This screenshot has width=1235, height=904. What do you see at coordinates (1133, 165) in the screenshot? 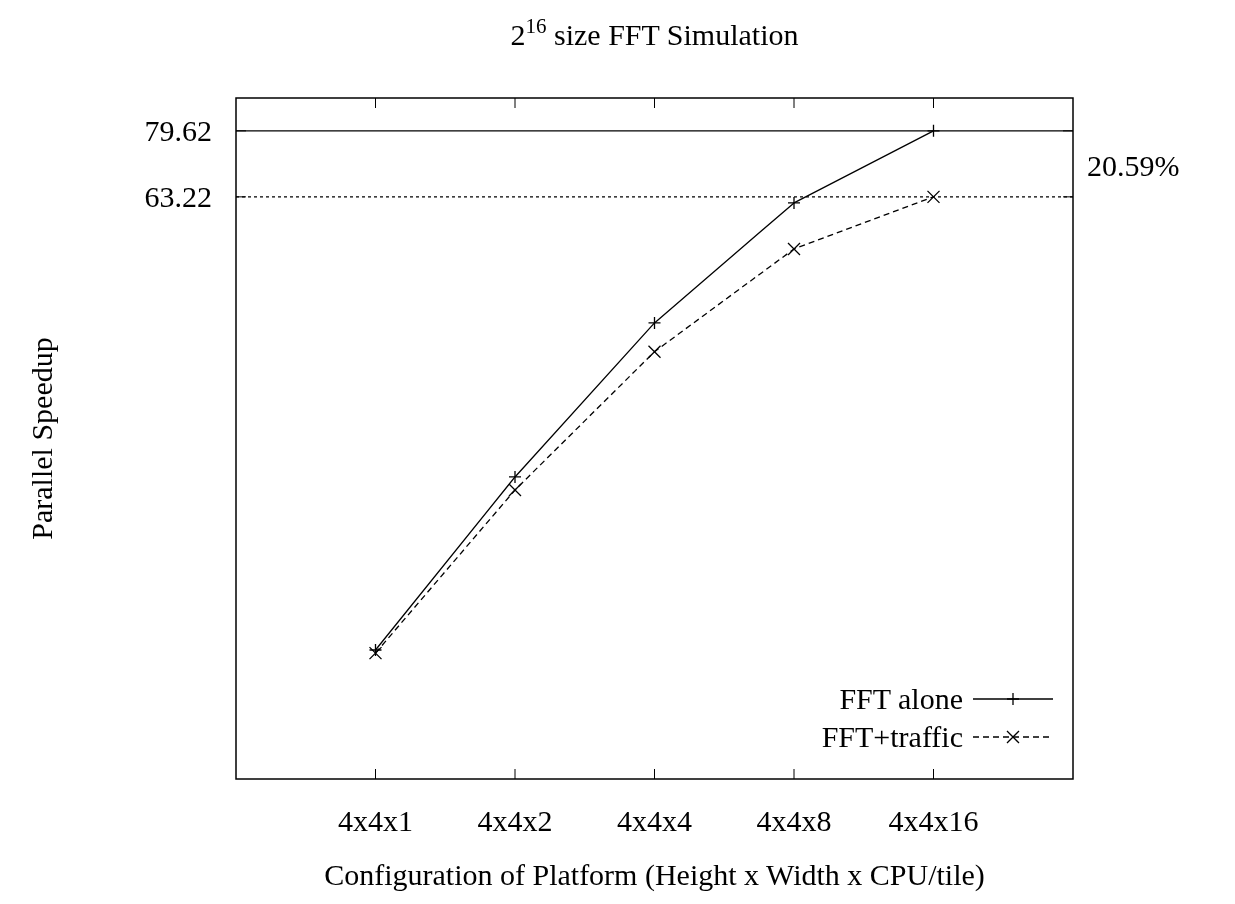
I see `text: 20.59%` at bounding box center [1133, 165].